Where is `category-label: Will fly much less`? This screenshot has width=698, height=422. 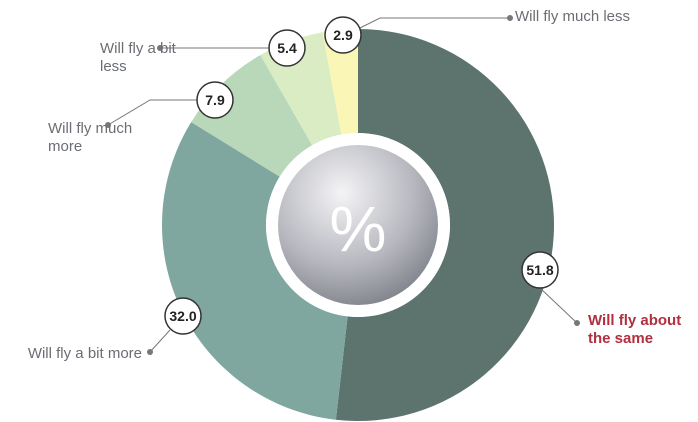
category-label: Will fly much less is located at coordinates (573, 16).